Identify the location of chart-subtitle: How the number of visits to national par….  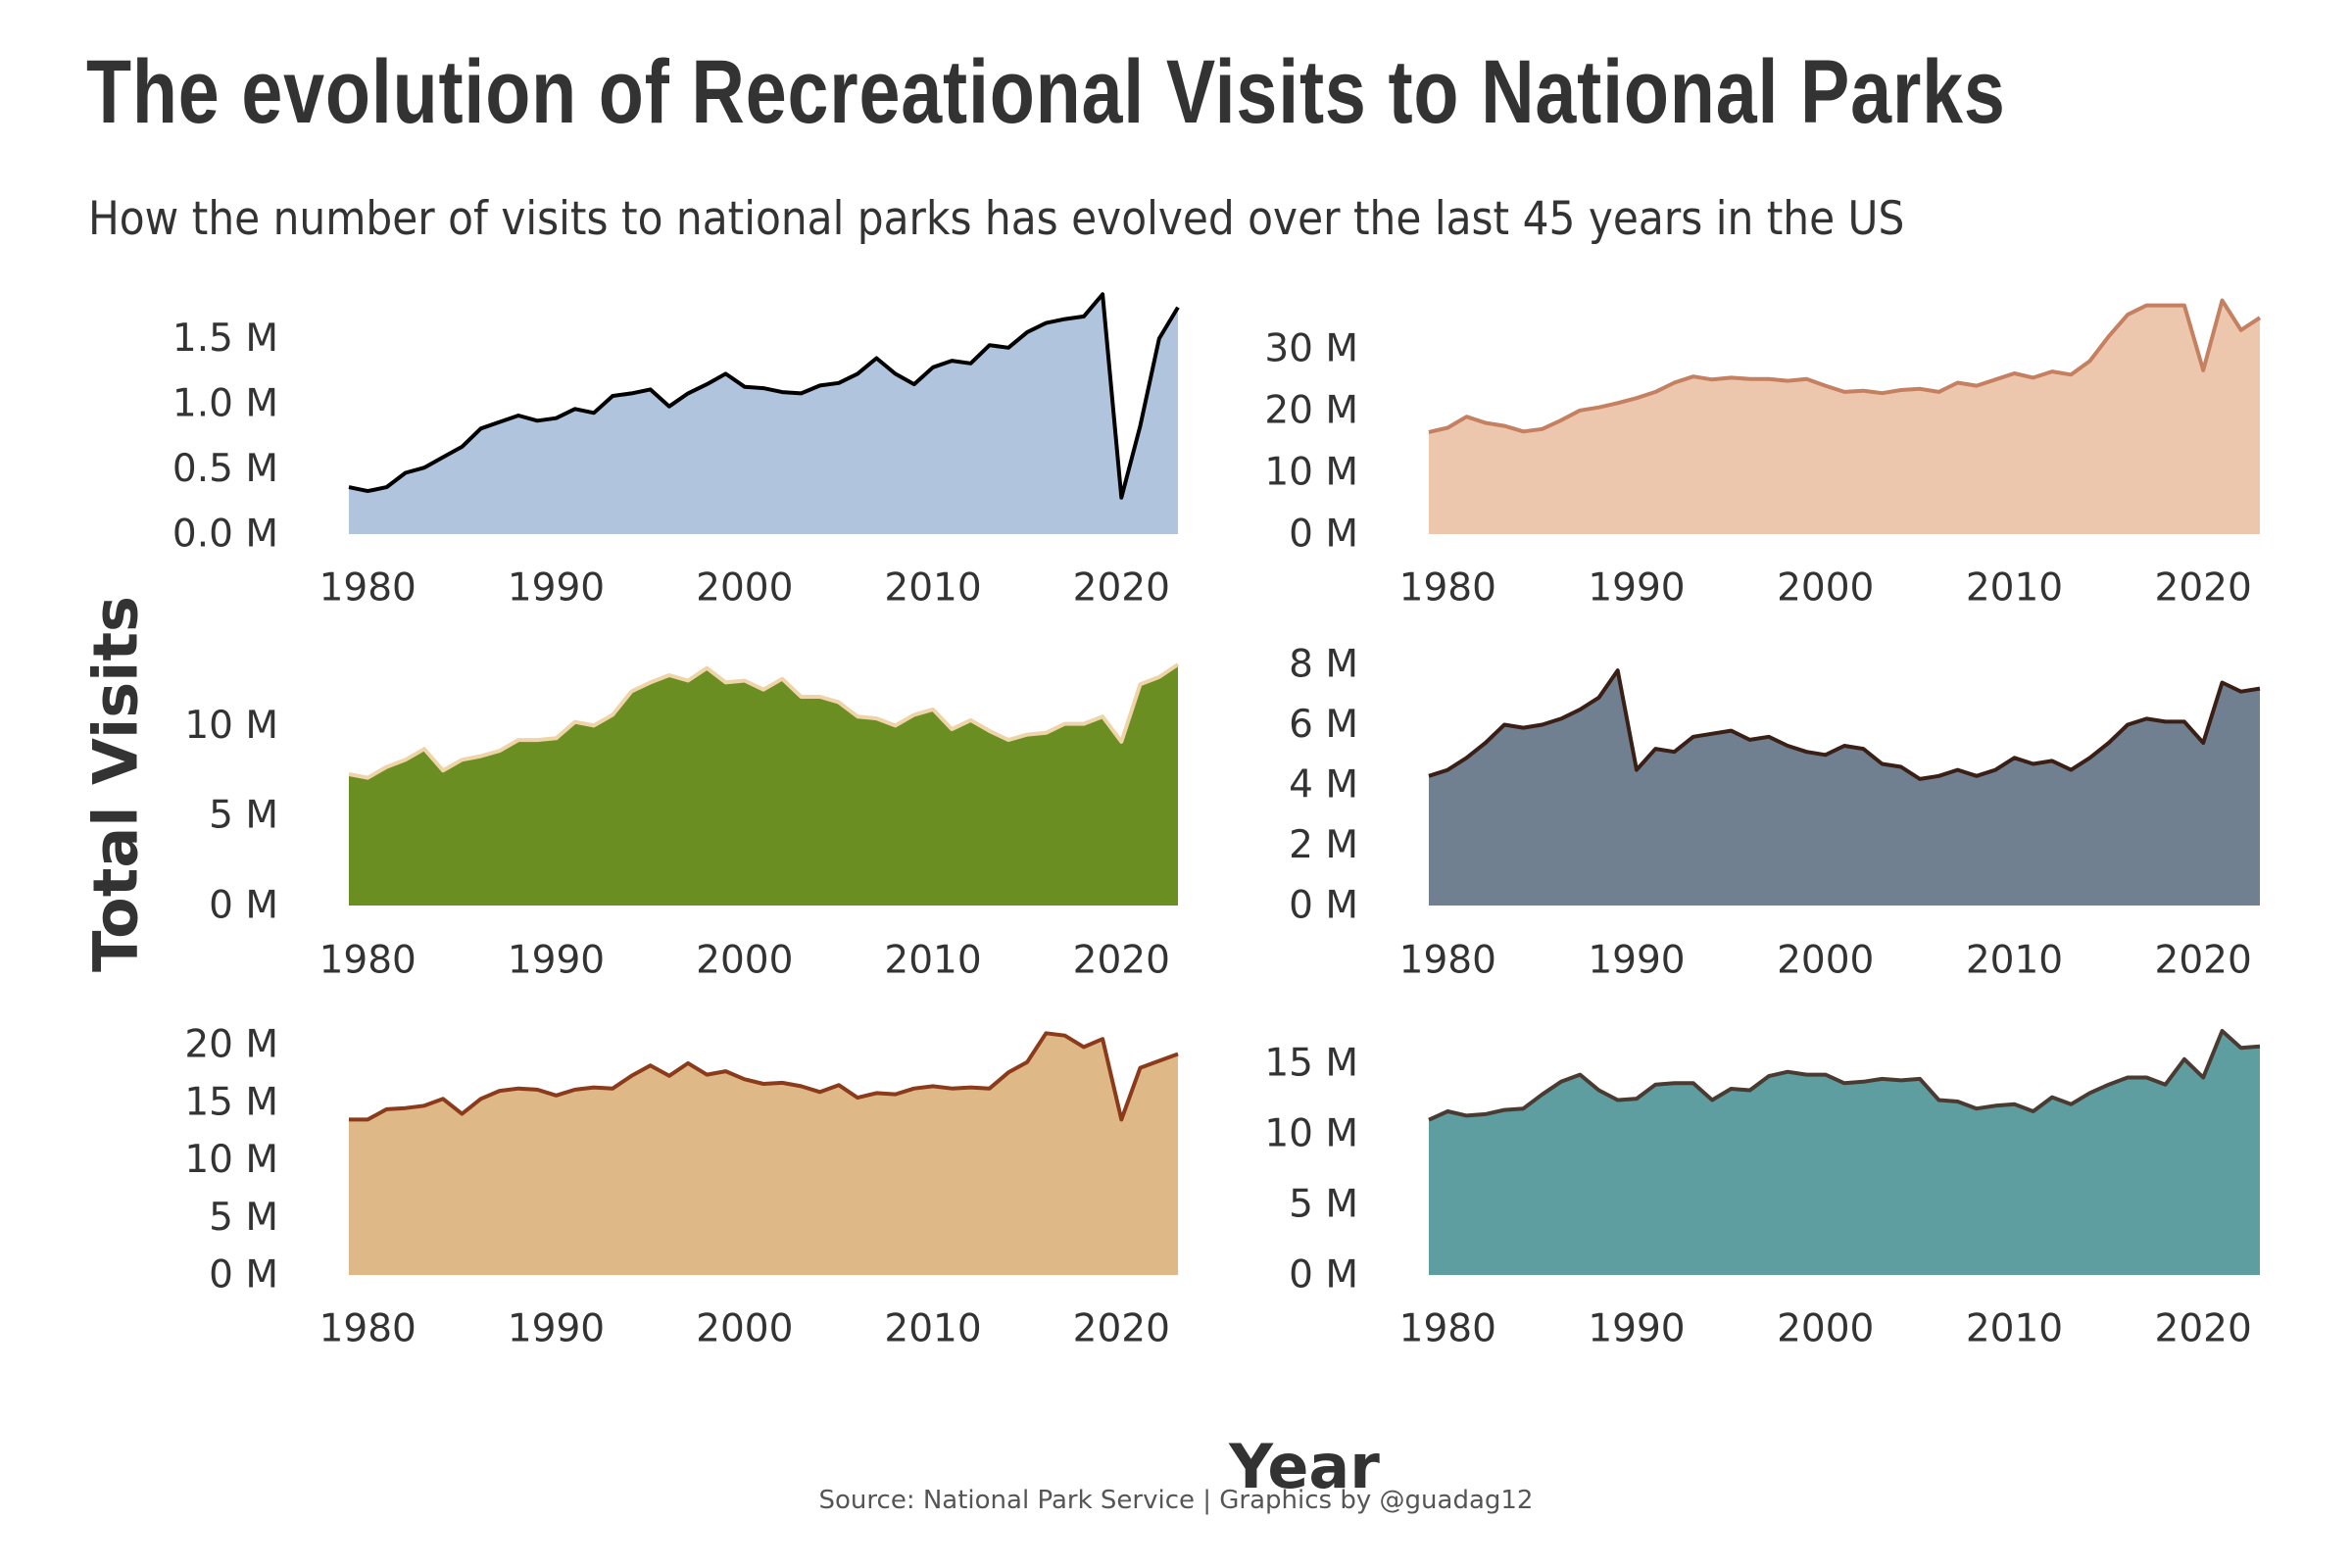
(996, 219).